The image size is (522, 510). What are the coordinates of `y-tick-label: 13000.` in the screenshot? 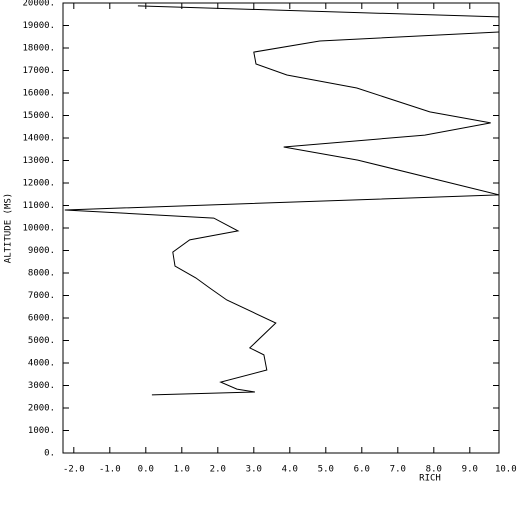 It's located at (38, 161).